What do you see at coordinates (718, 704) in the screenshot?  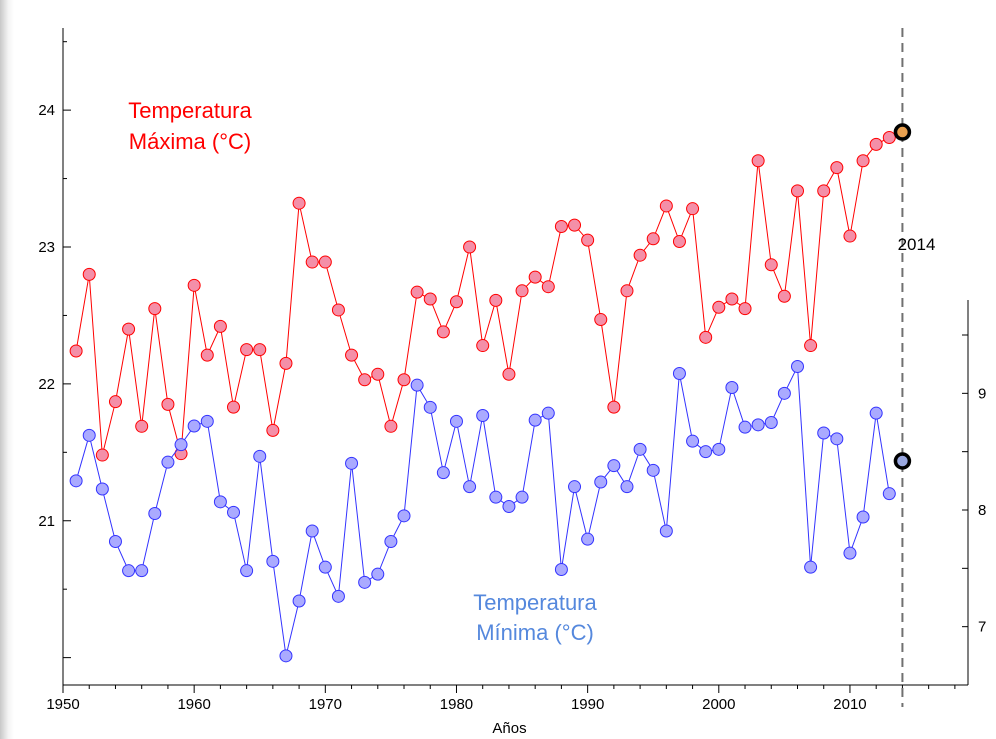 I see `x-tick-label: 2000` at bounding box center [718, 704].